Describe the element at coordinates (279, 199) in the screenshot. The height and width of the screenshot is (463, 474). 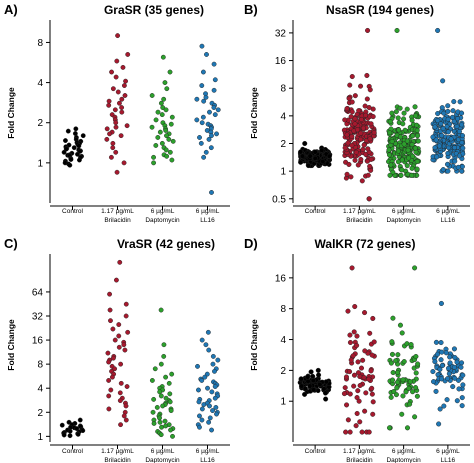
I see `y-tick-label: 0.5` at that location.